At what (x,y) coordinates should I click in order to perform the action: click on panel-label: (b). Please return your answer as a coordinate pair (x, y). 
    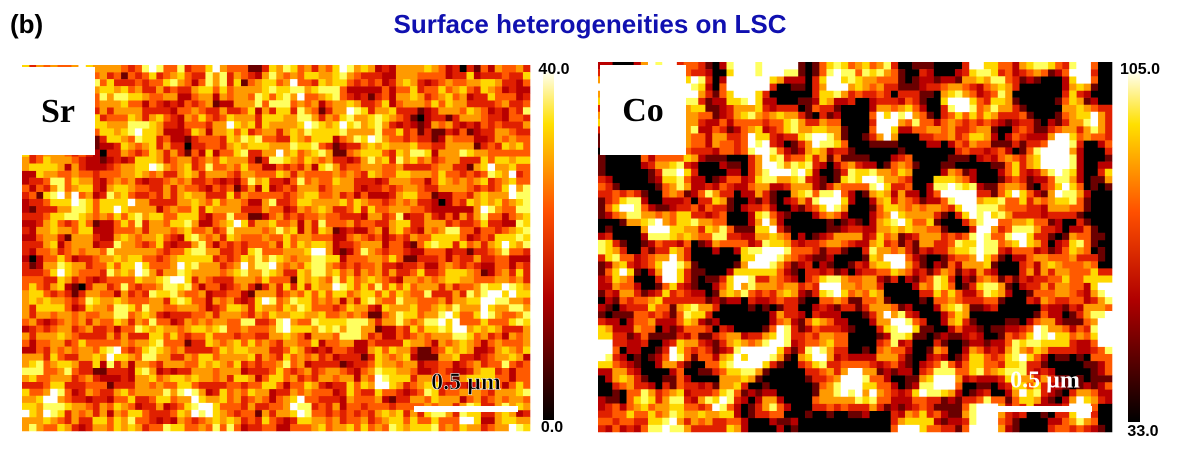
    Looking at the image, I should click on (26, 24).